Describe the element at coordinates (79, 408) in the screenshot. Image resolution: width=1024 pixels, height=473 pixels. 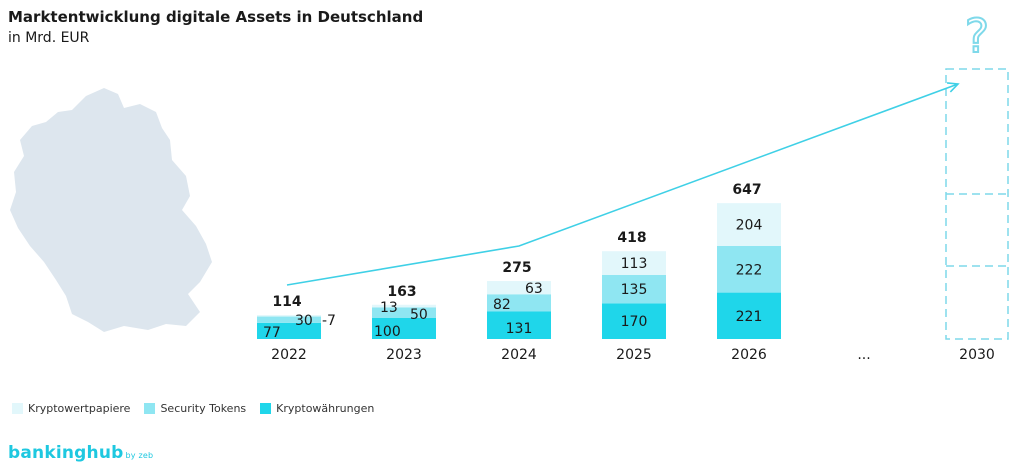
I see `legend-label-kryptowertpapiere: Kryptowertpapiere` at that location.